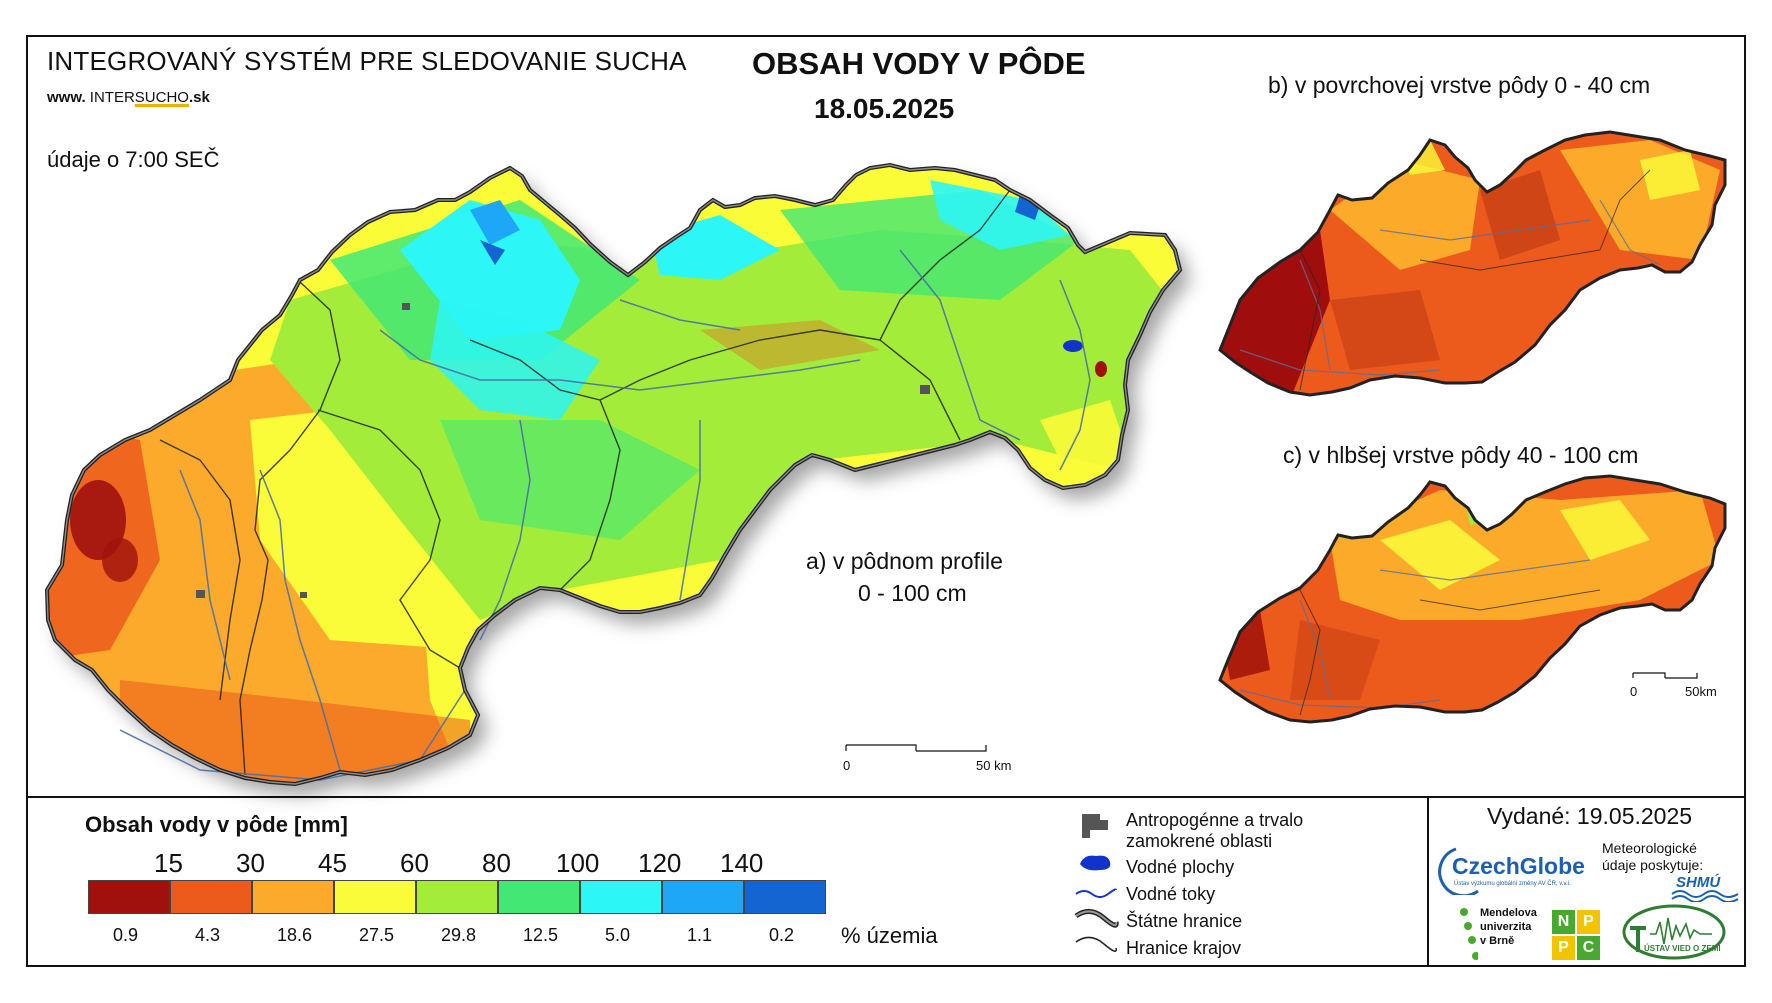 The height and width of the screenshot is (1003, 1772). What do you see at coordinates (1590, 816) in the screenshot?
I see `issued-date: Vydané: 19.05.2025` at bounding box center [1590, 816].